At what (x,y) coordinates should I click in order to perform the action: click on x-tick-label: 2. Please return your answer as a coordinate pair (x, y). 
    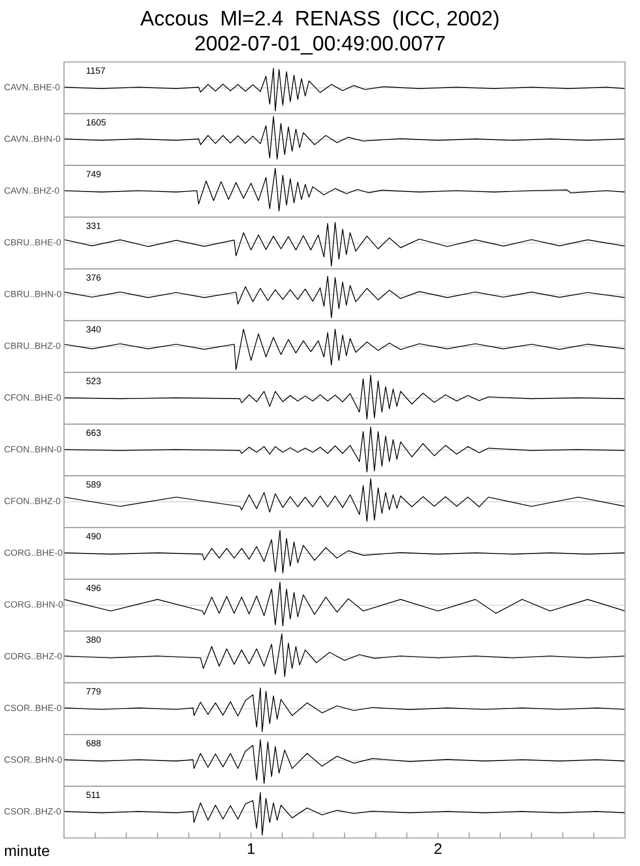
    Looking at the image, I should click on (438, 848).